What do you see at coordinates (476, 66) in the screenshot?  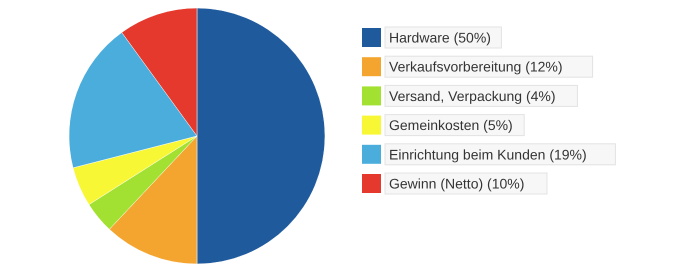 I see `legend-label: Verkaufsvorbereitung (12%)` at bounding box center [476, 66].